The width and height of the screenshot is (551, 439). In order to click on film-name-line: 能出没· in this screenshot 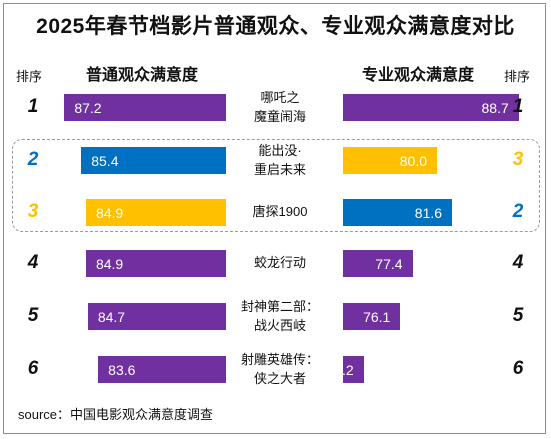, I will do `click(280, 150)`.